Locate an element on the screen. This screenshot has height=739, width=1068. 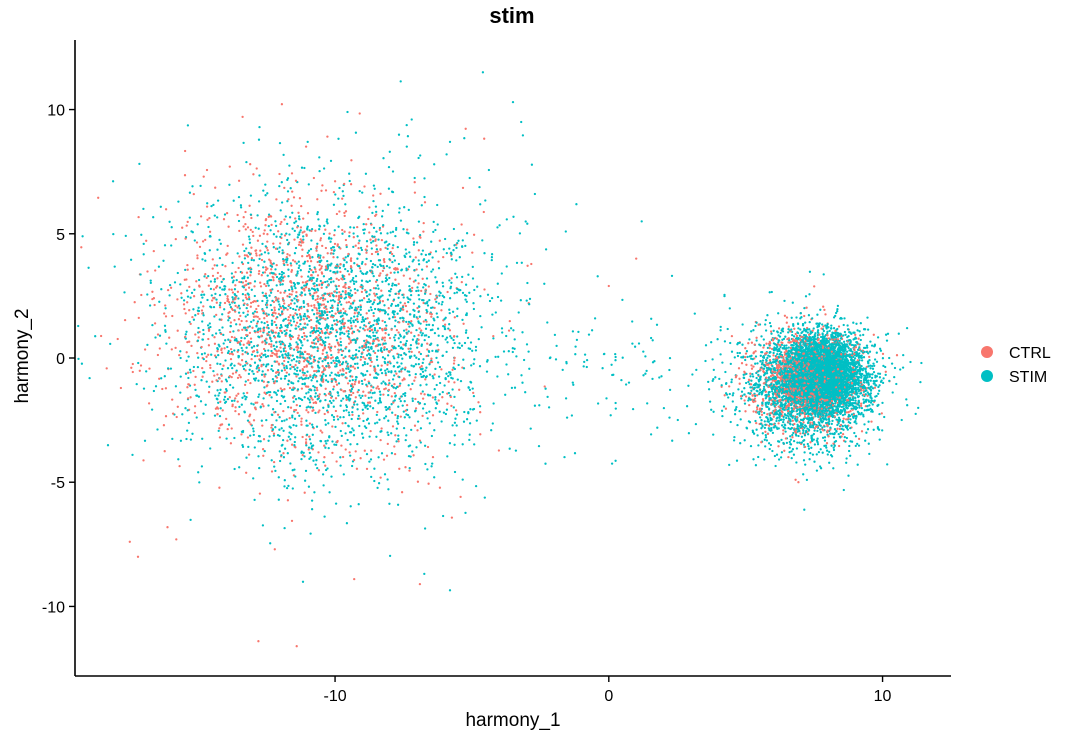
chart-title: stim is located at coordinates (511, 15).